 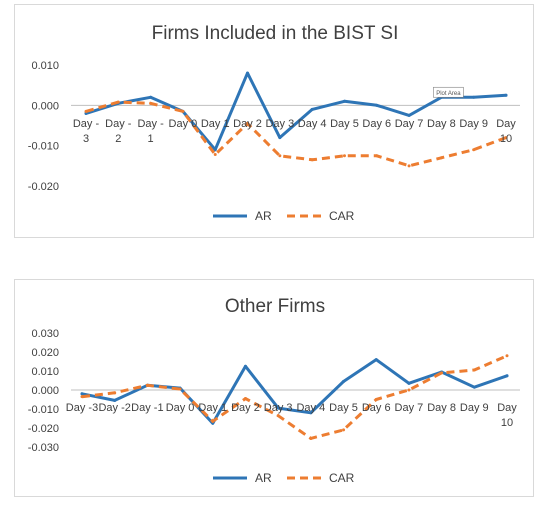 What do you see at coordinates (114, 408) in the screenshot?
I see `x-tick-label: Day -2` at bounding box center [114, 408].